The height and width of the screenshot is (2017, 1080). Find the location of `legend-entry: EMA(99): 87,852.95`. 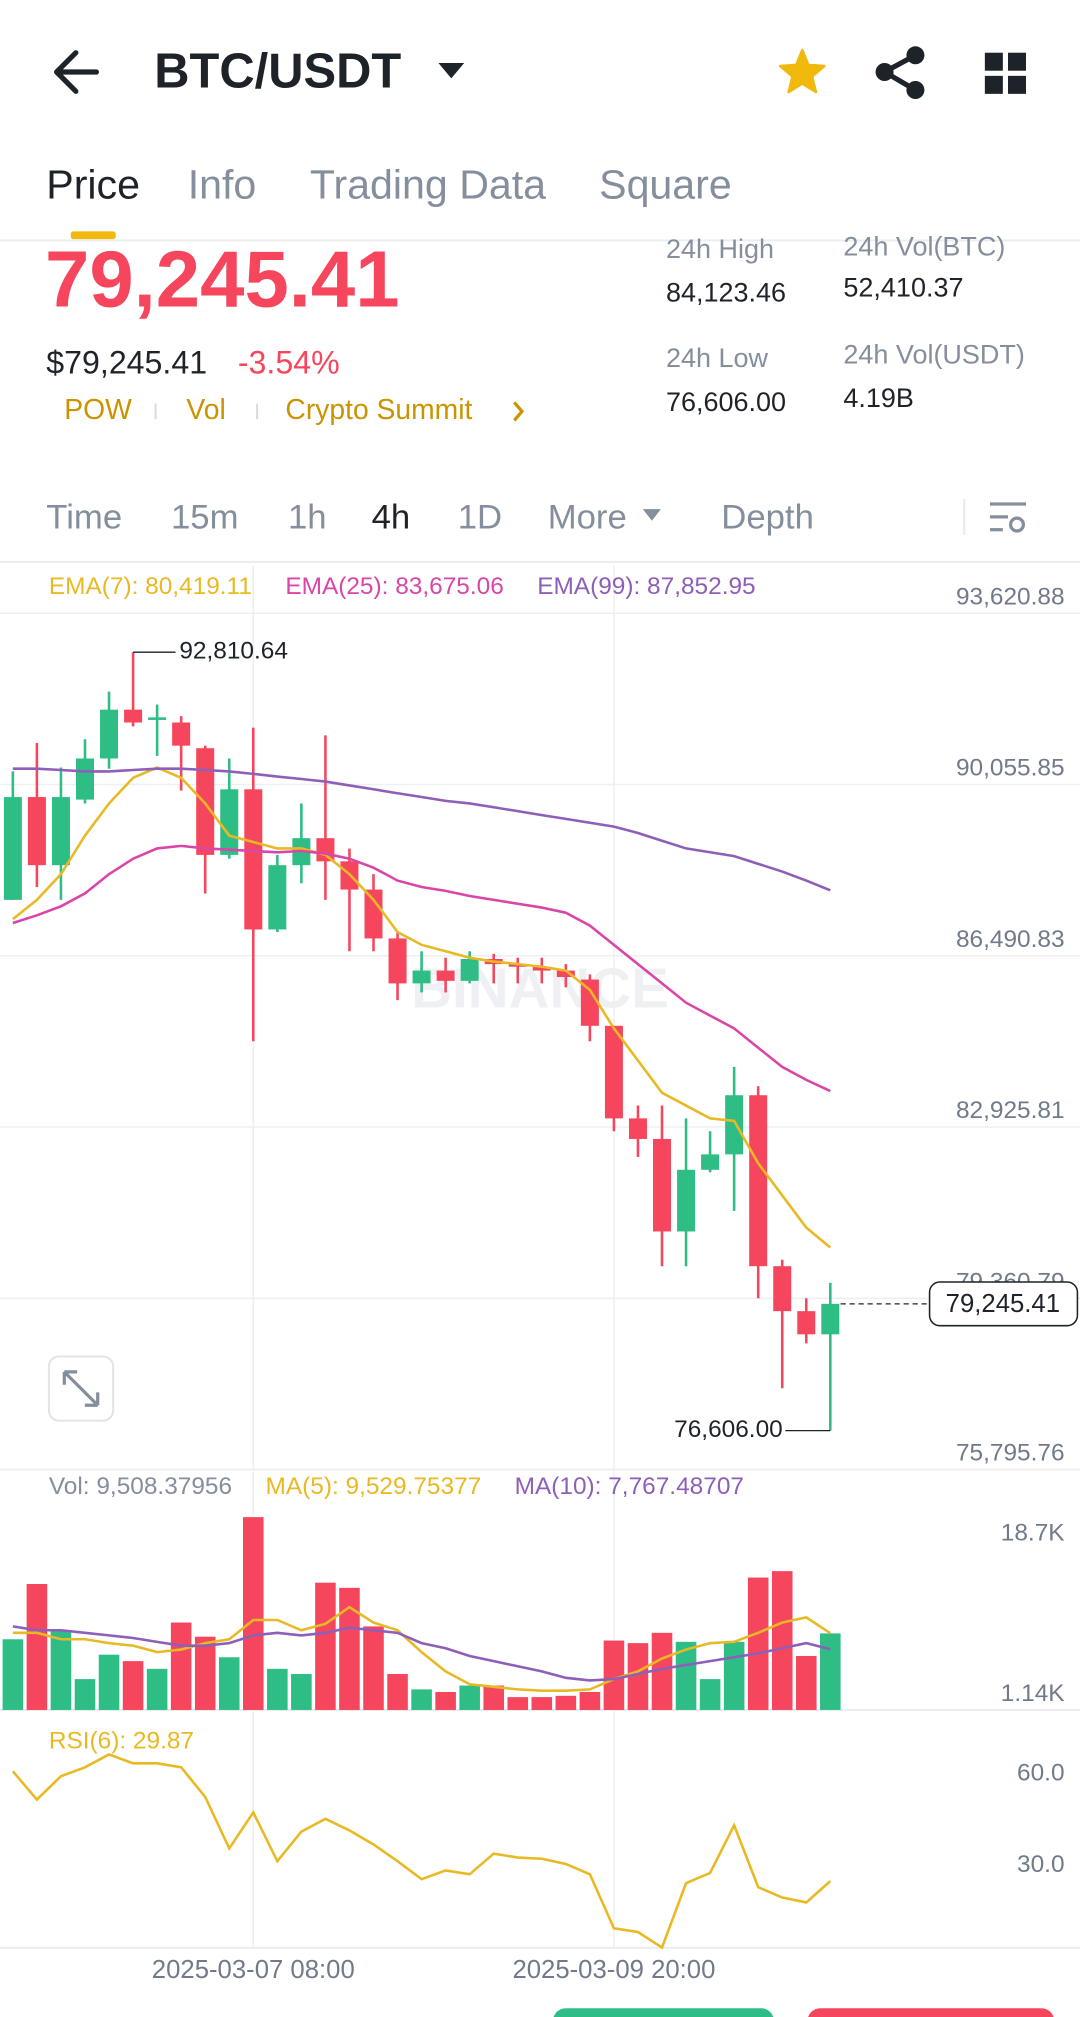

legend-entry: EMA(99): 87,852.95 is located at coordinates (646, 586).